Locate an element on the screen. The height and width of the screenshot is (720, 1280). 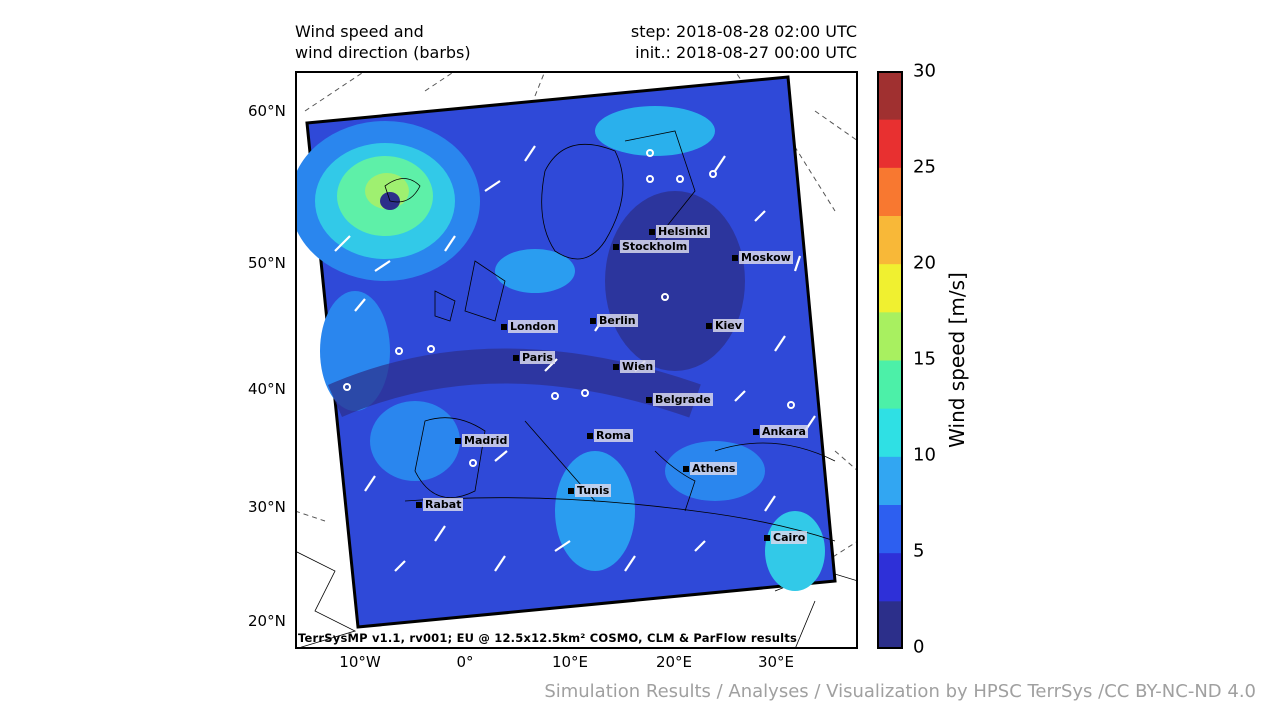
city-label: London is located at coordinates (529, 326).